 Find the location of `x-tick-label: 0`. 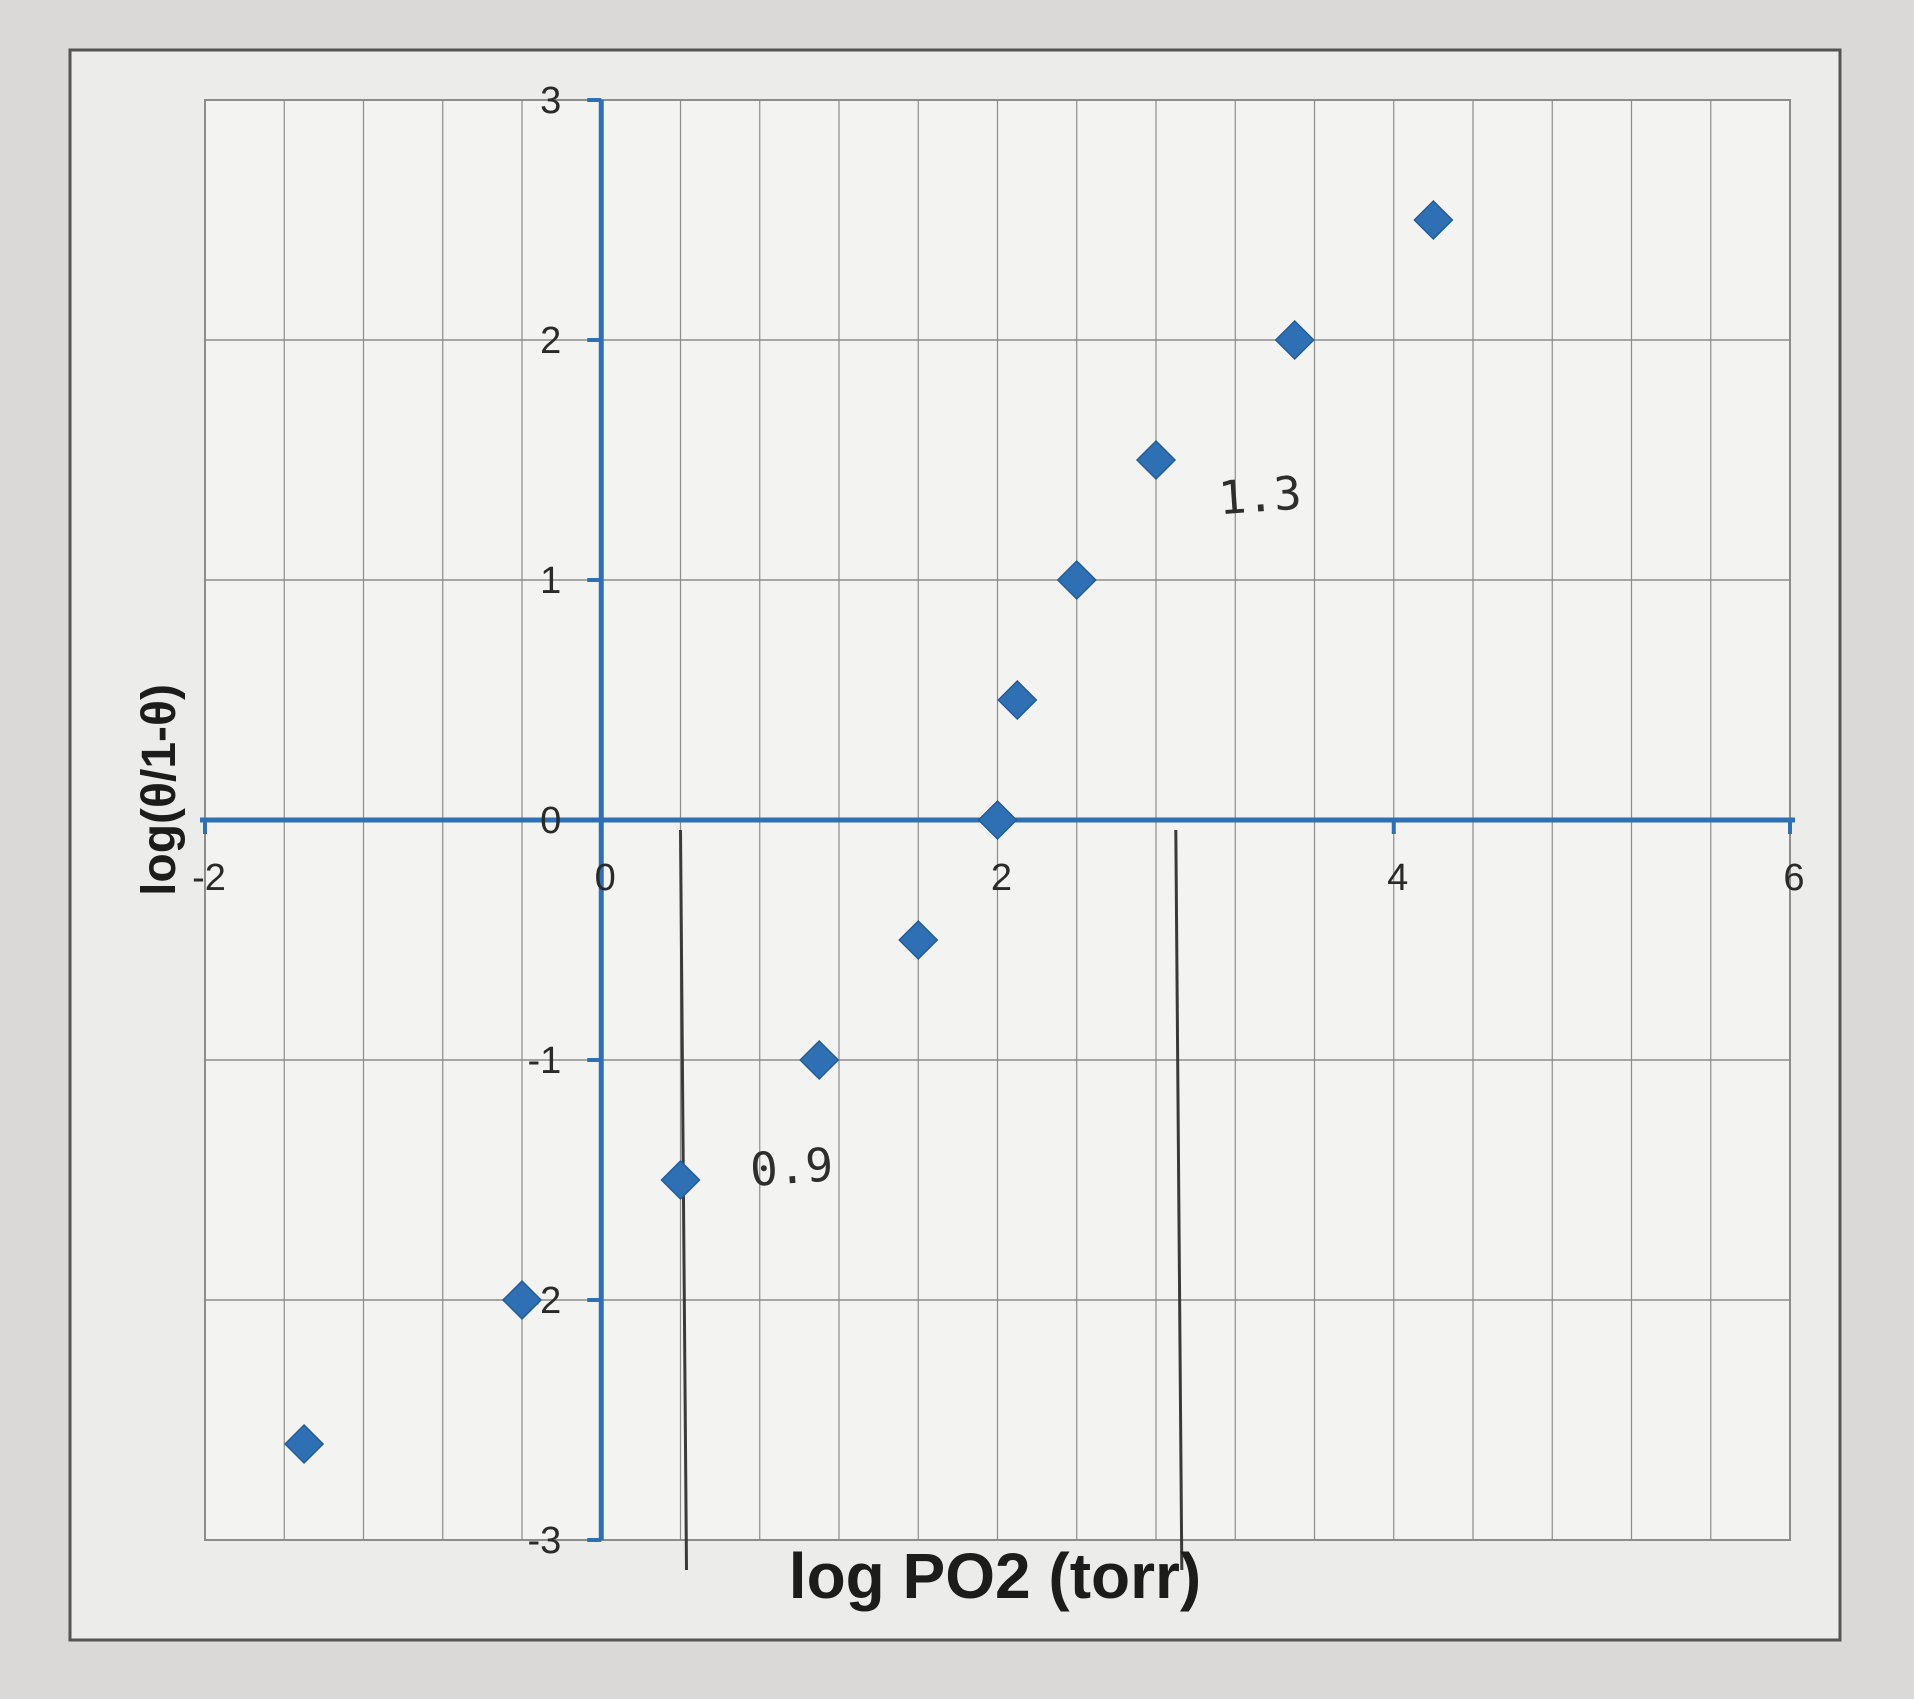

x-tick-label: 0 is located at coordinates (605, 878).